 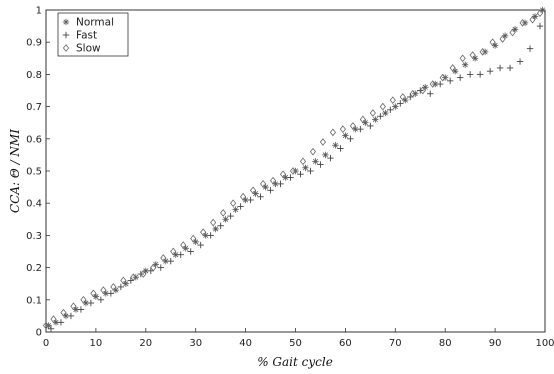 What do you see at coordinates (95, 23) in the screenshot?
I see `legend-label-normal: Normal` at bounding box center [95, 23].